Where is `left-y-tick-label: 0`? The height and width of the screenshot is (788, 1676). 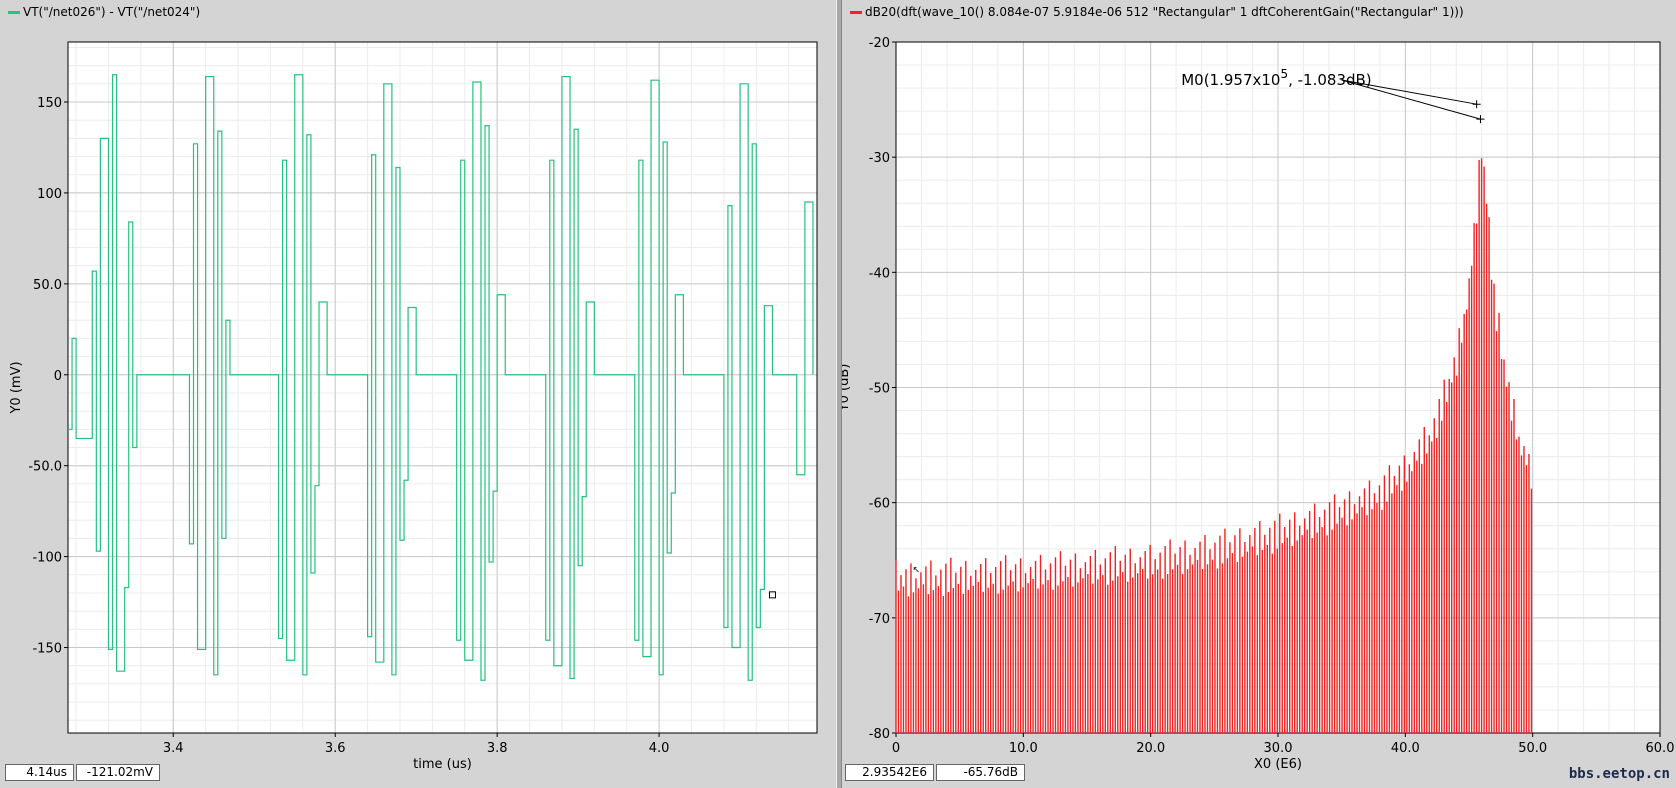 left-y-tick-label: 0 is located at coordinates (58, 376).